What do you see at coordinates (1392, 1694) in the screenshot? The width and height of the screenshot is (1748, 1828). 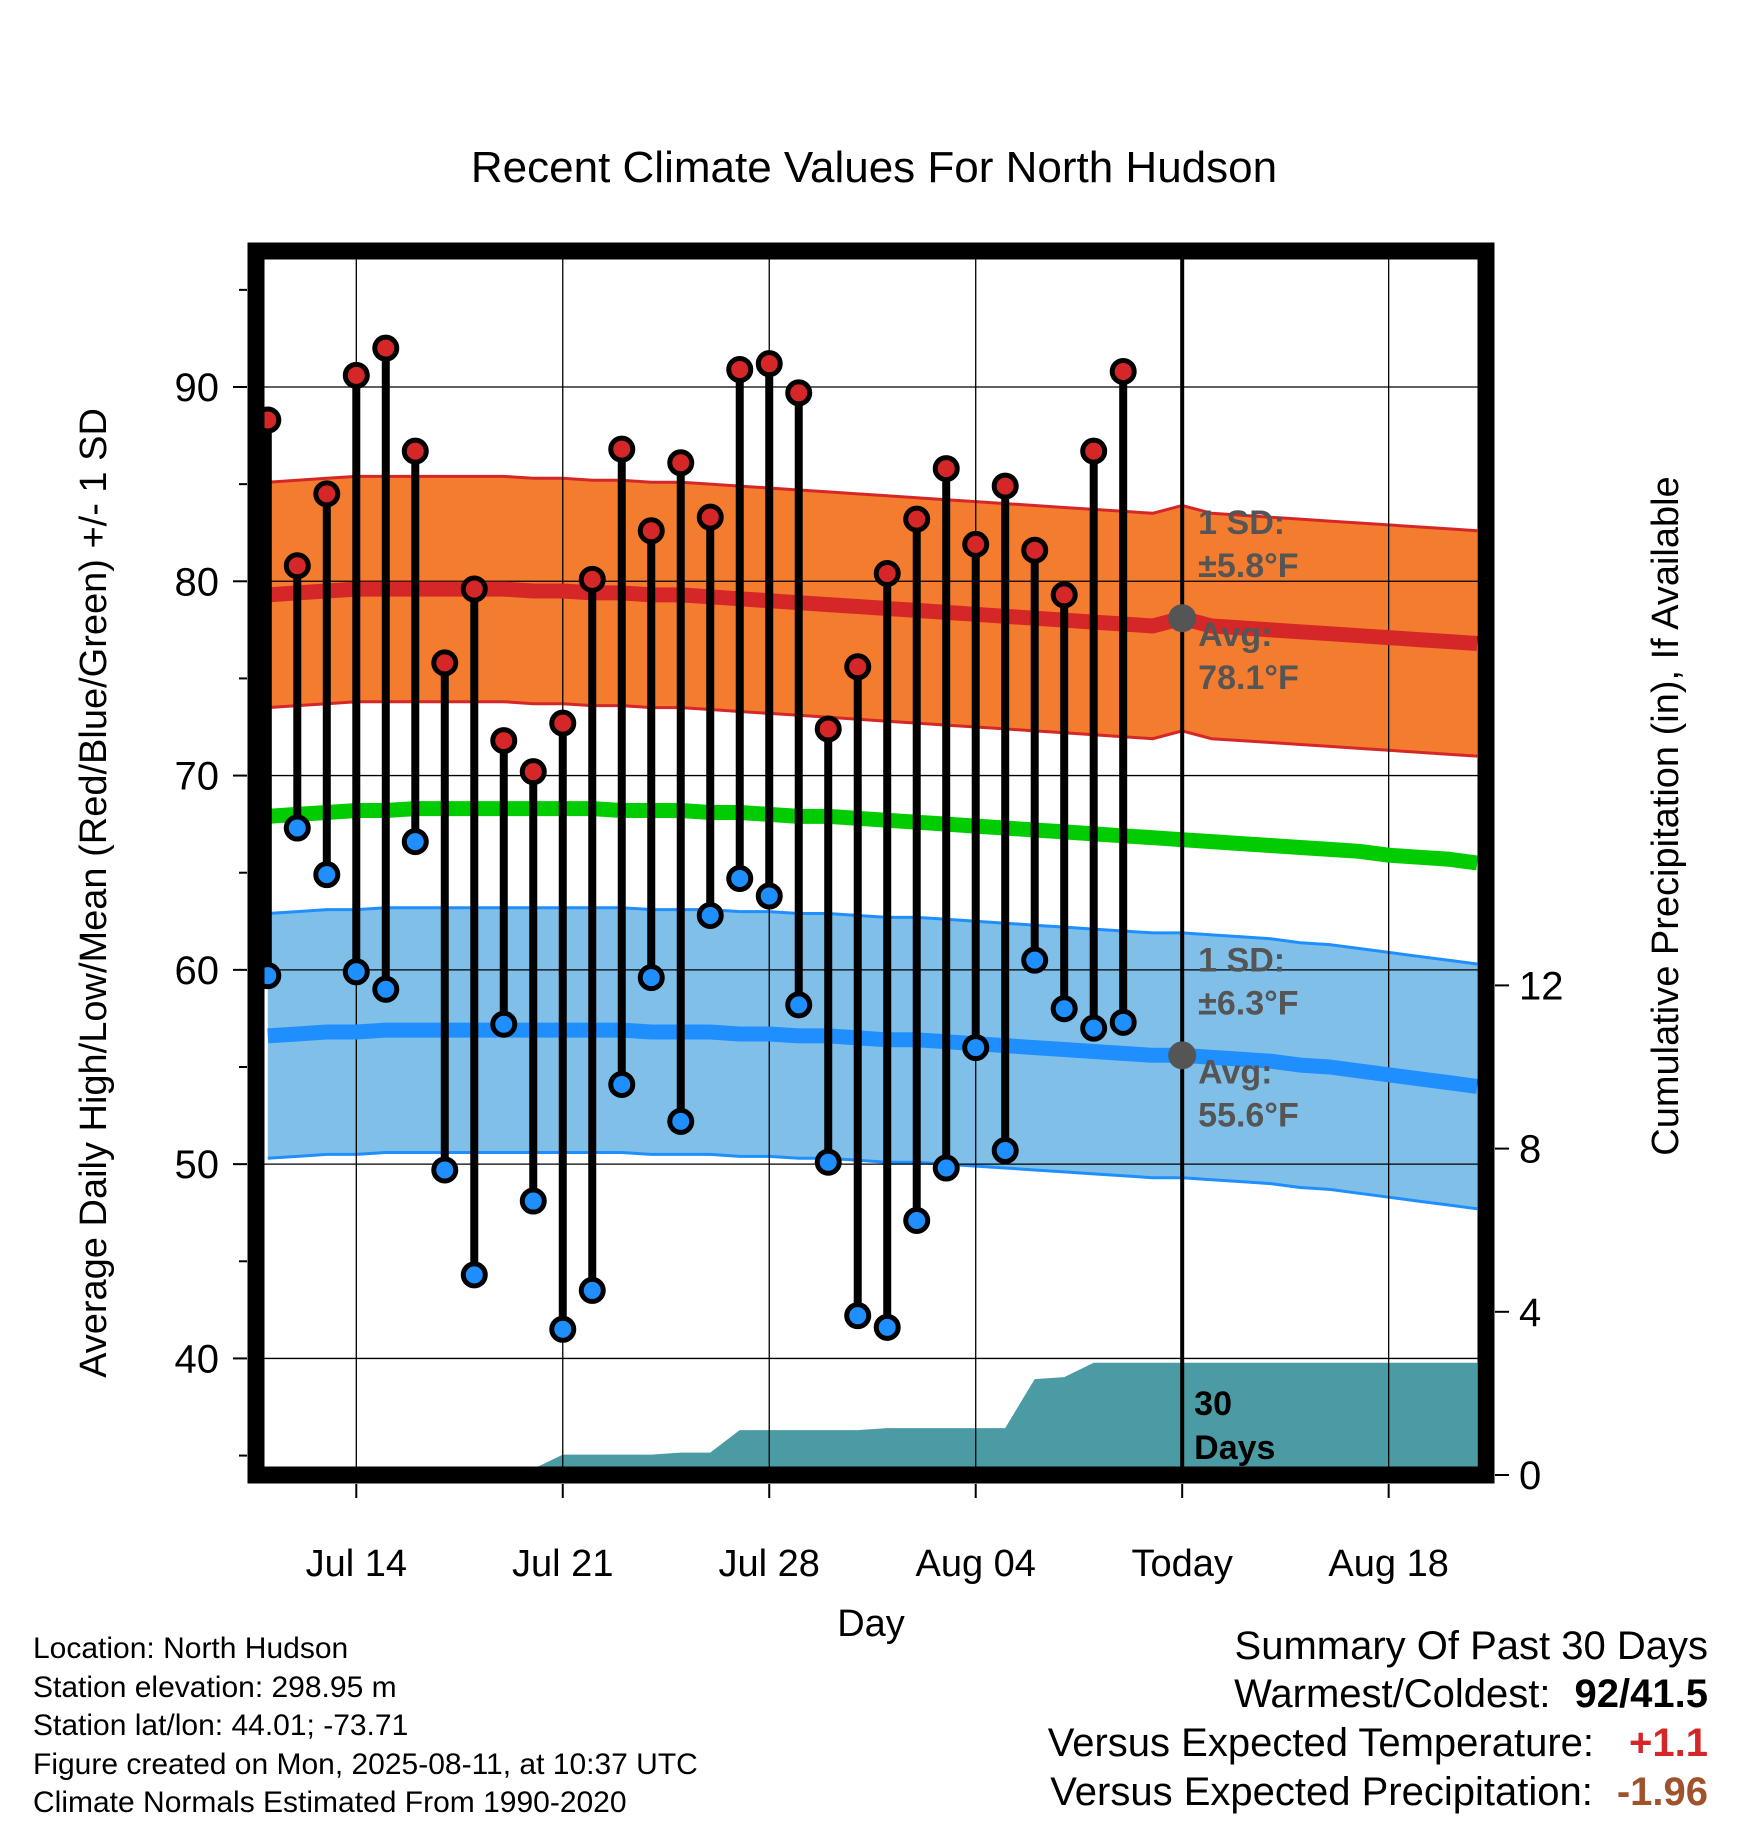 I see `warmest-coldest-label: Warmest/Coldest:` at bounding box center [1392, 1694].